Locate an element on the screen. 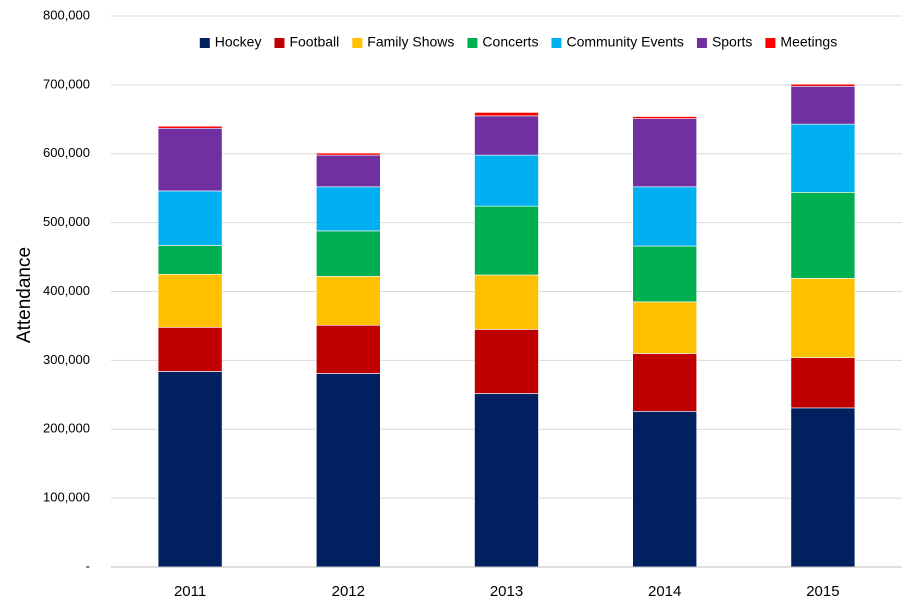 The height and width of the screenshot is (601, 902). y-axis-label: Attendance is located at coordinates (24, 295).